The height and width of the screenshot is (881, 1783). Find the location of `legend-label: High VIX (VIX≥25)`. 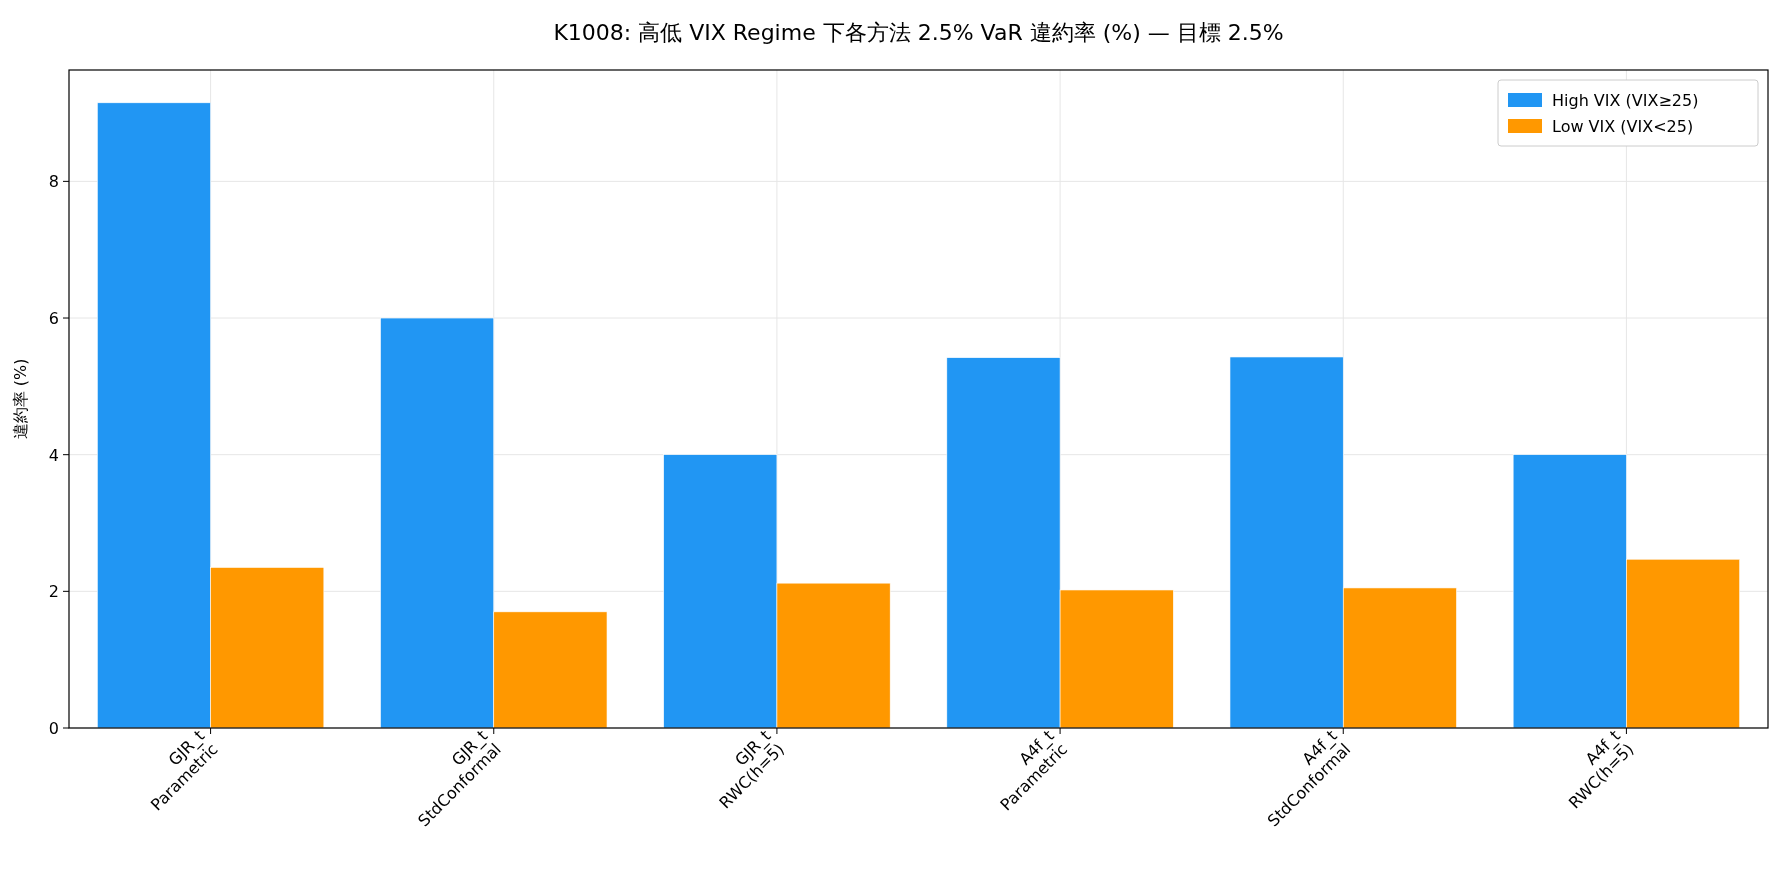

legend-label: High VIX (VIX≥25) is located at coordinates (1625, 100).